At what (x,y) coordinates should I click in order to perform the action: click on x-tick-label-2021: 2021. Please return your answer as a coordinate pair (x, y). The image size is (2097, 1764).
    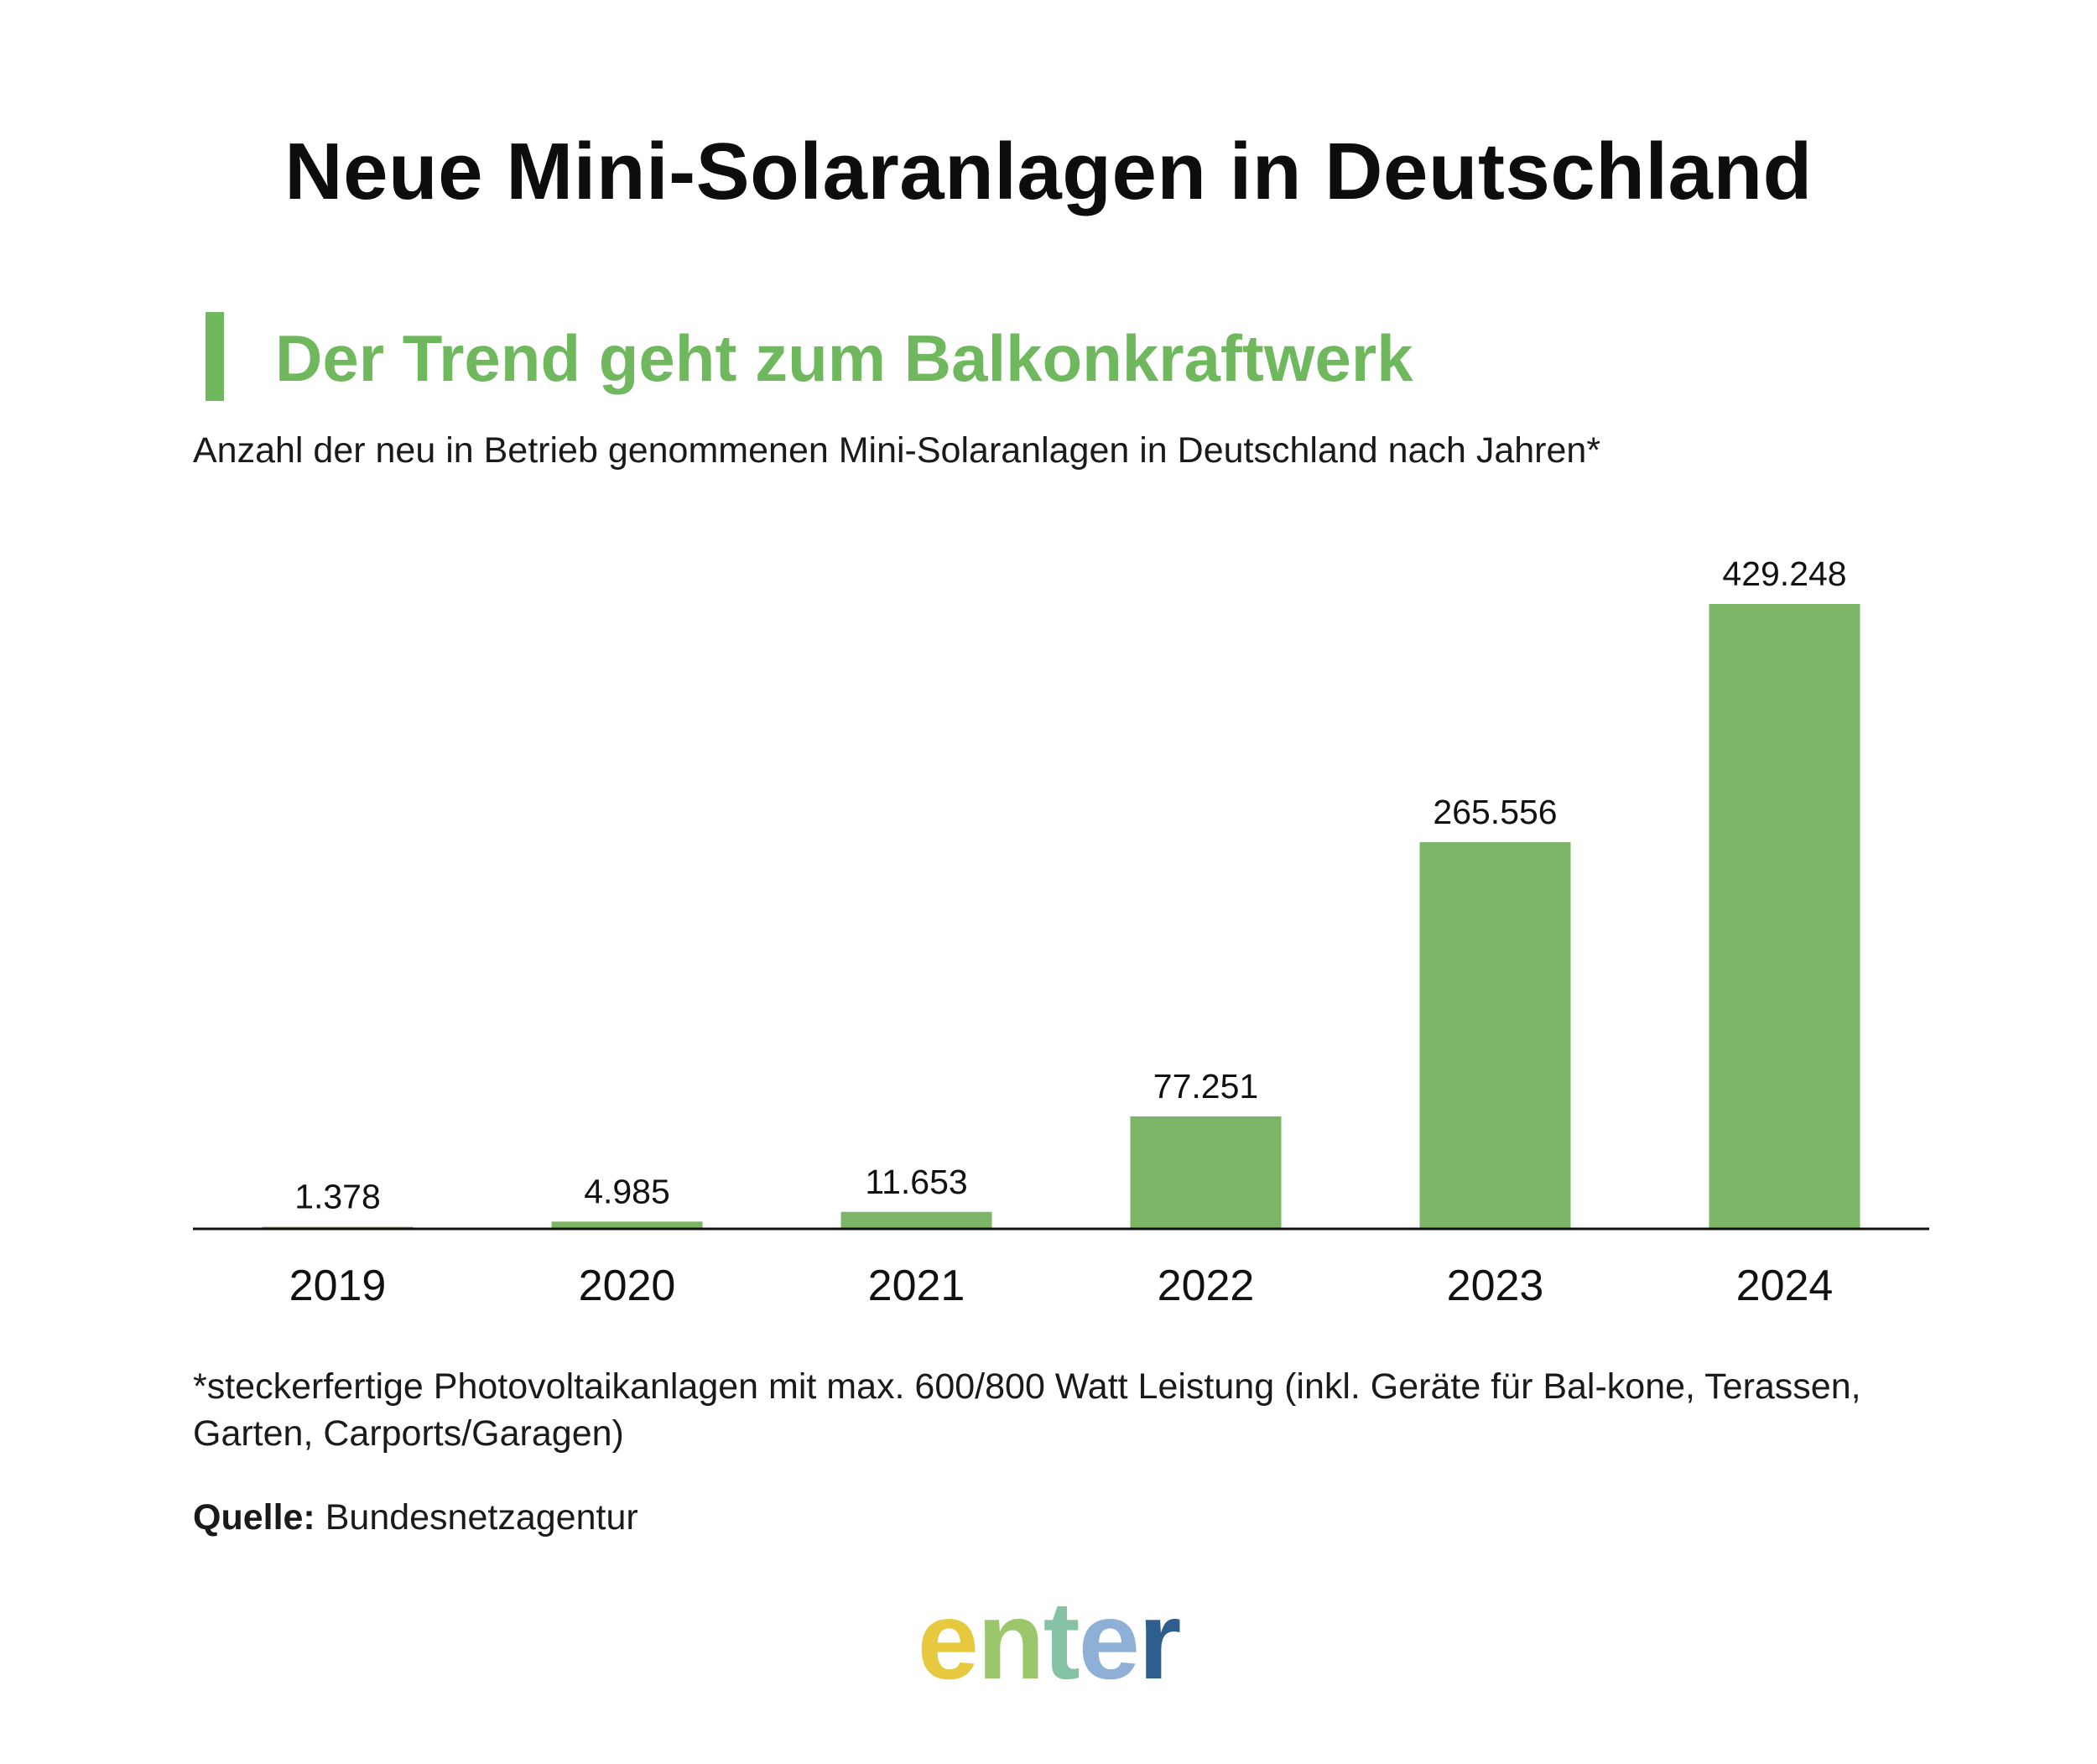
    Looking at the image, I should click on (916, 1286).